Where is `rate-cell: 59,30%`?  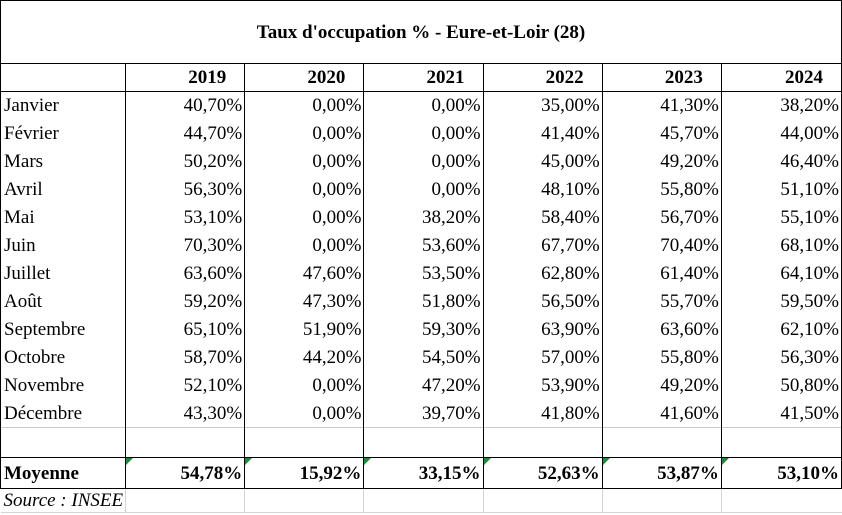 rate-cell: 59,30% is located at coordinates (423, 329).